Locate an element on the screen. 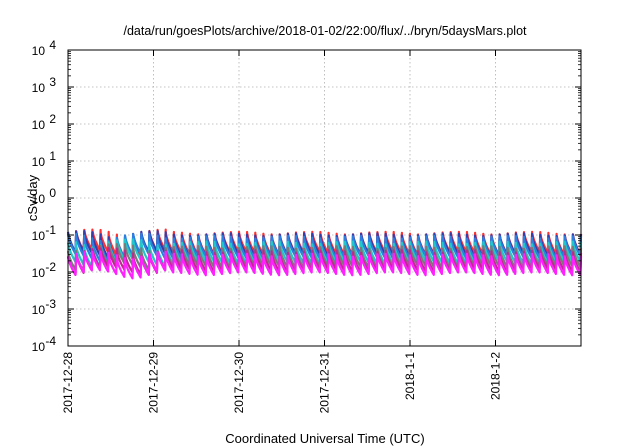 This screenshot has height=448, width=640. y-tick-exponent: 2 is located at coordinates (52, 119).